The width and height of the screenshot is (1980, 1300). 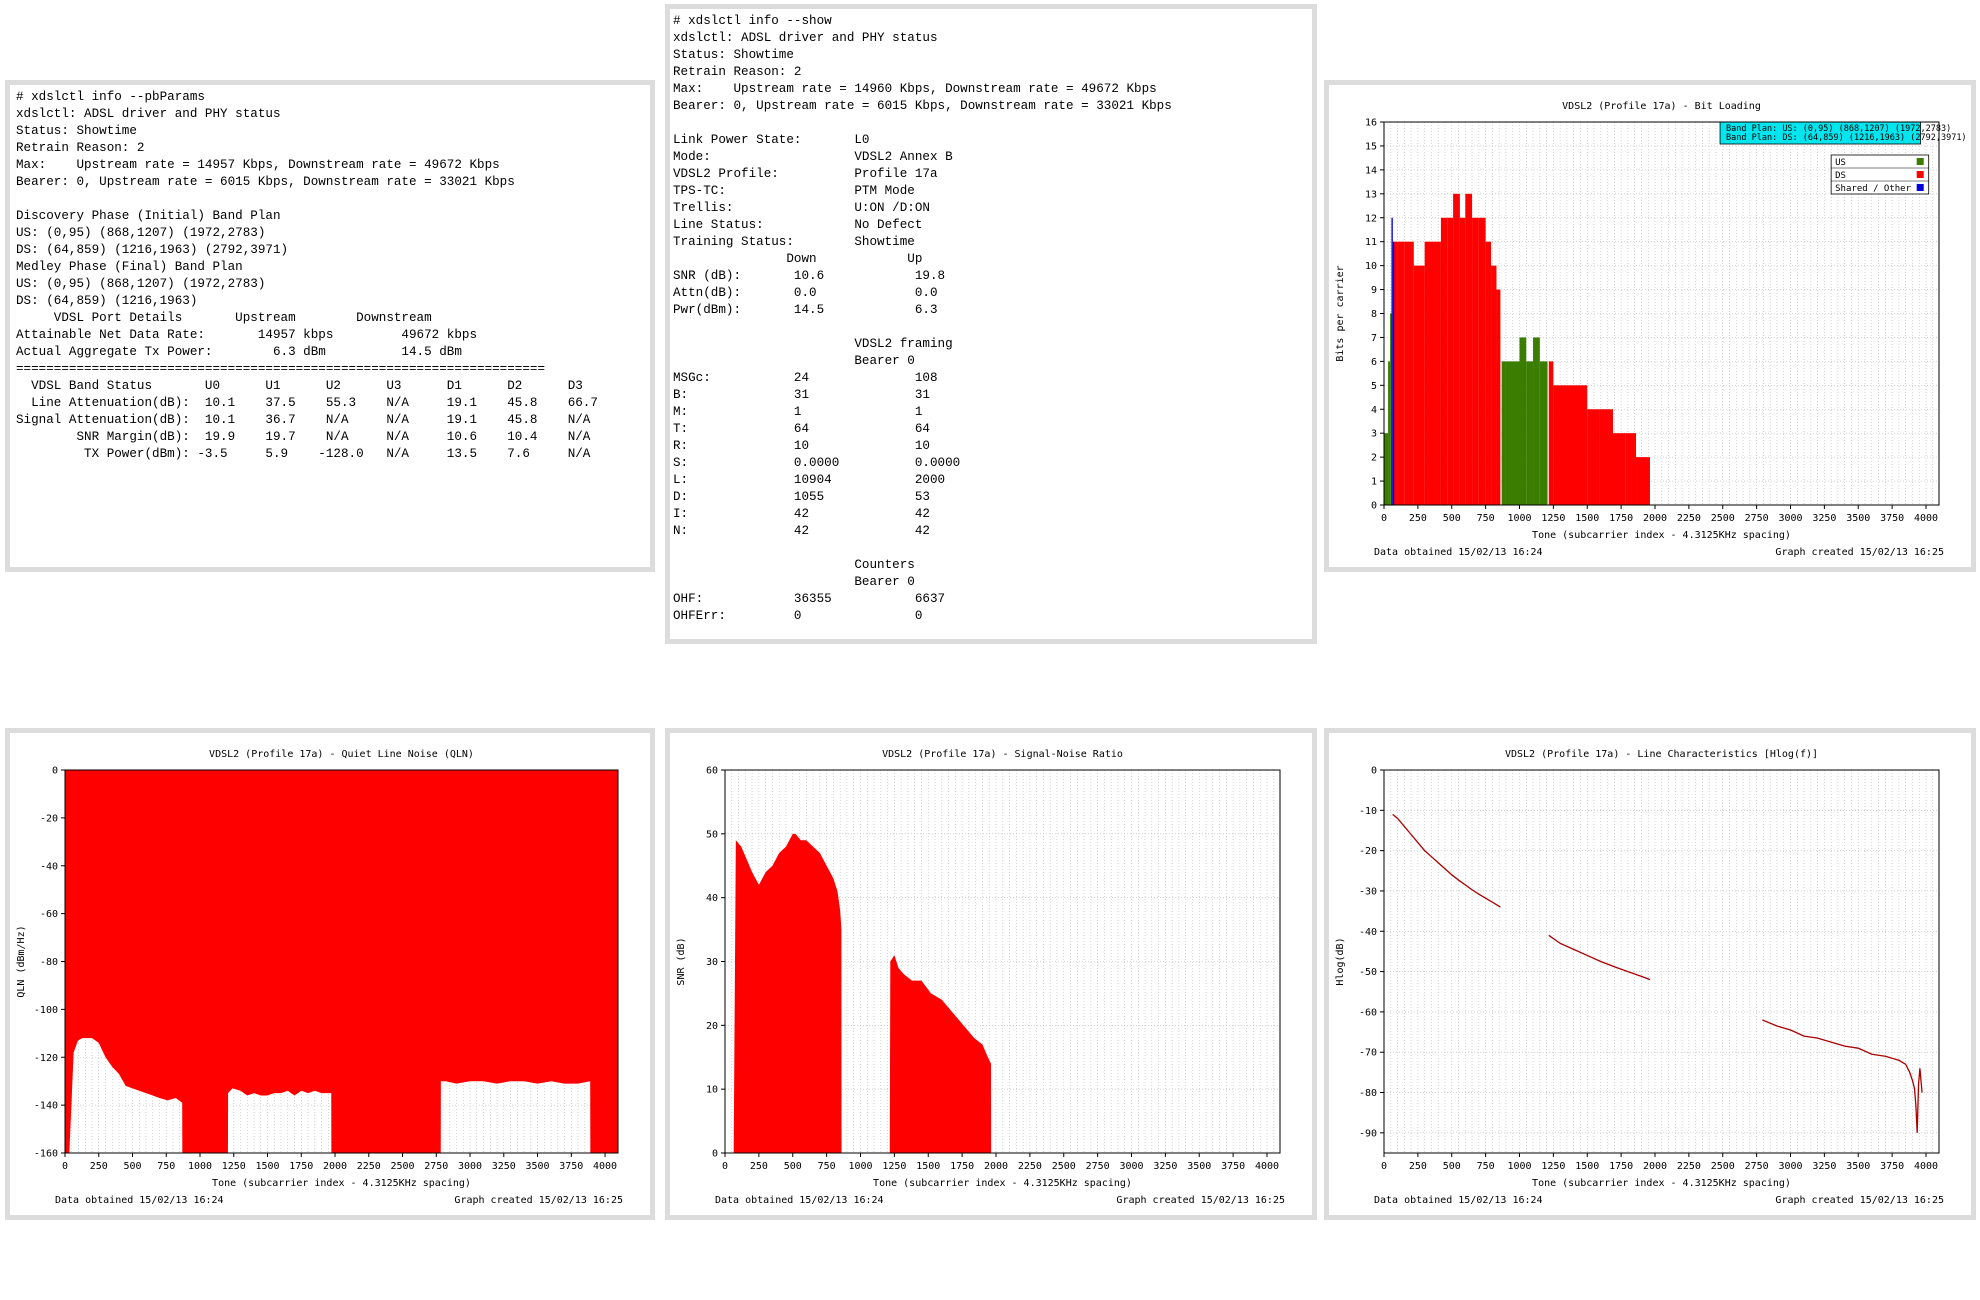 I want to click on y-tick-label: -80, so click(x=49, y=962).